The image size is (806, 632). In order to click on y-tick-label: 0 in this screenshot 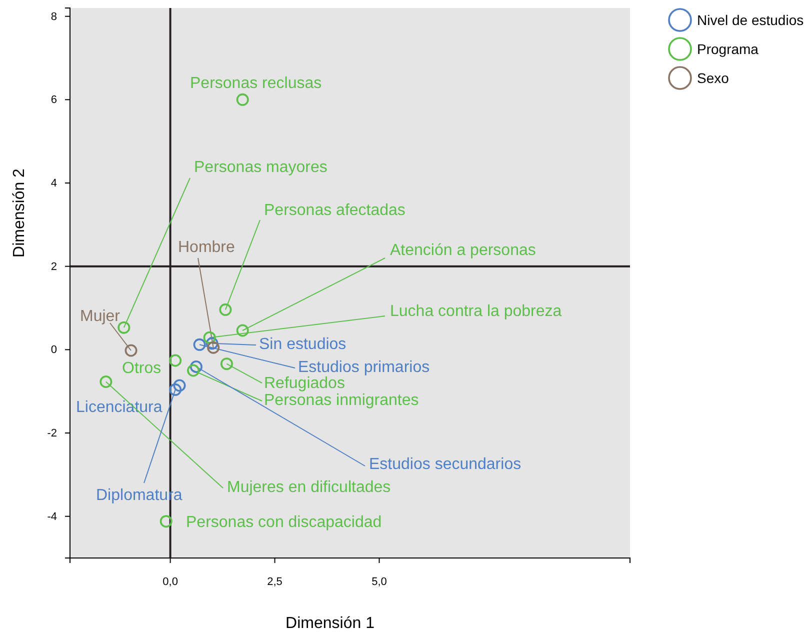, I will do `click(53, 350)`.